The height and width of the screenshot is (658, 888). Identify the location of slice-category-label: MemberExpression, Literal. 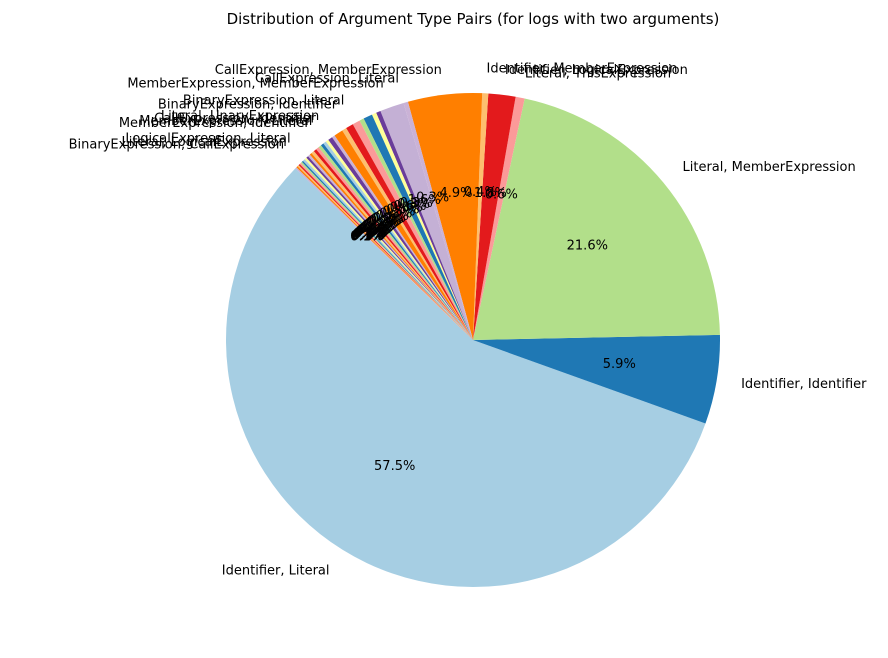
(225, 121).